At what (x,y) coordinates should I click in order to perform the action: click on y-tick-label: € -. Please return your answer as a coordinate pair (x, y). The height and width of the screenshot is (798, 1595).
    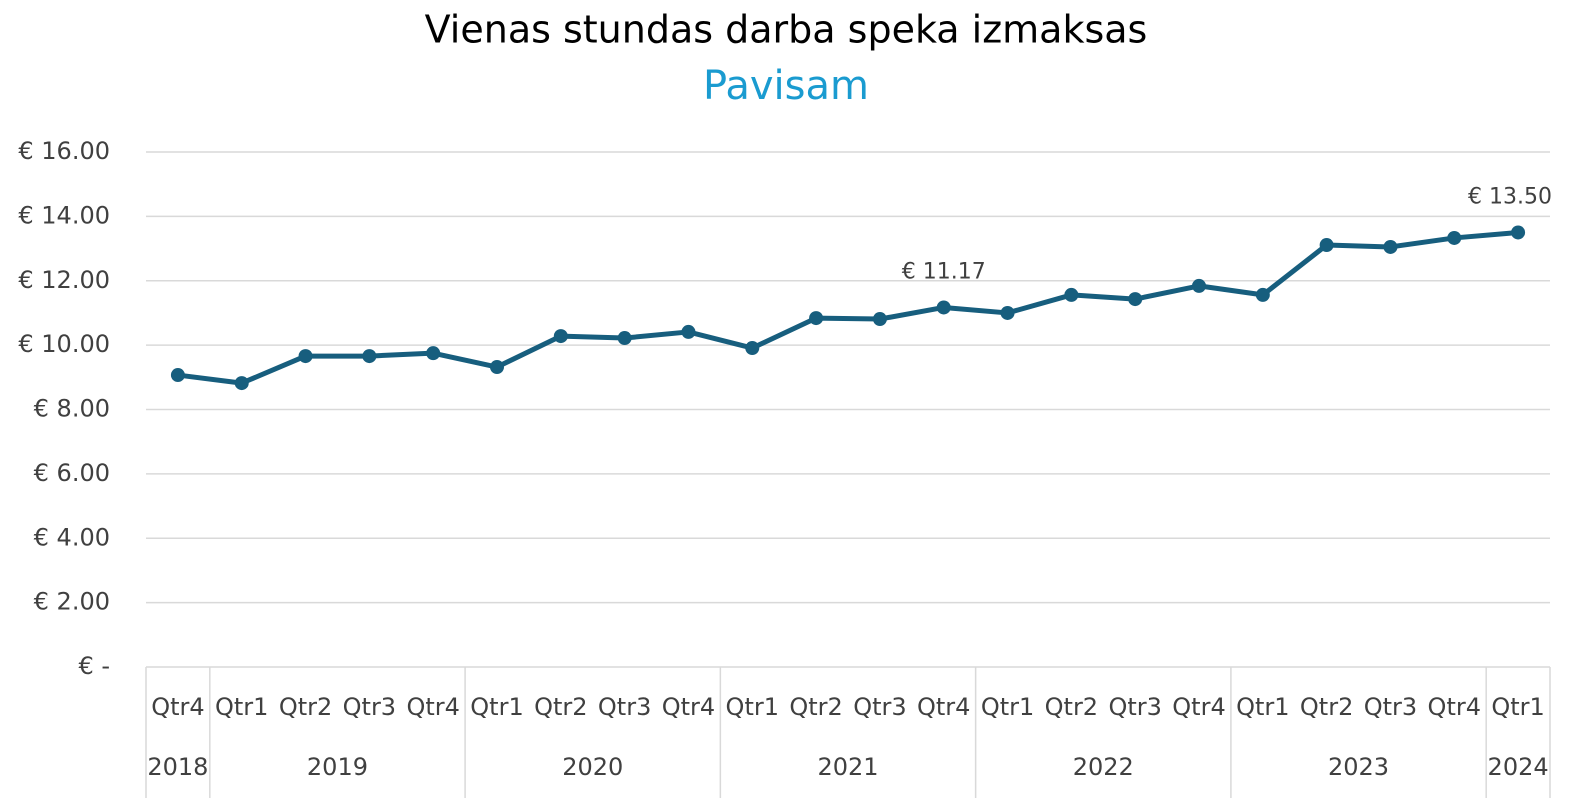
    Looking at the image, I should click on (94, 666).